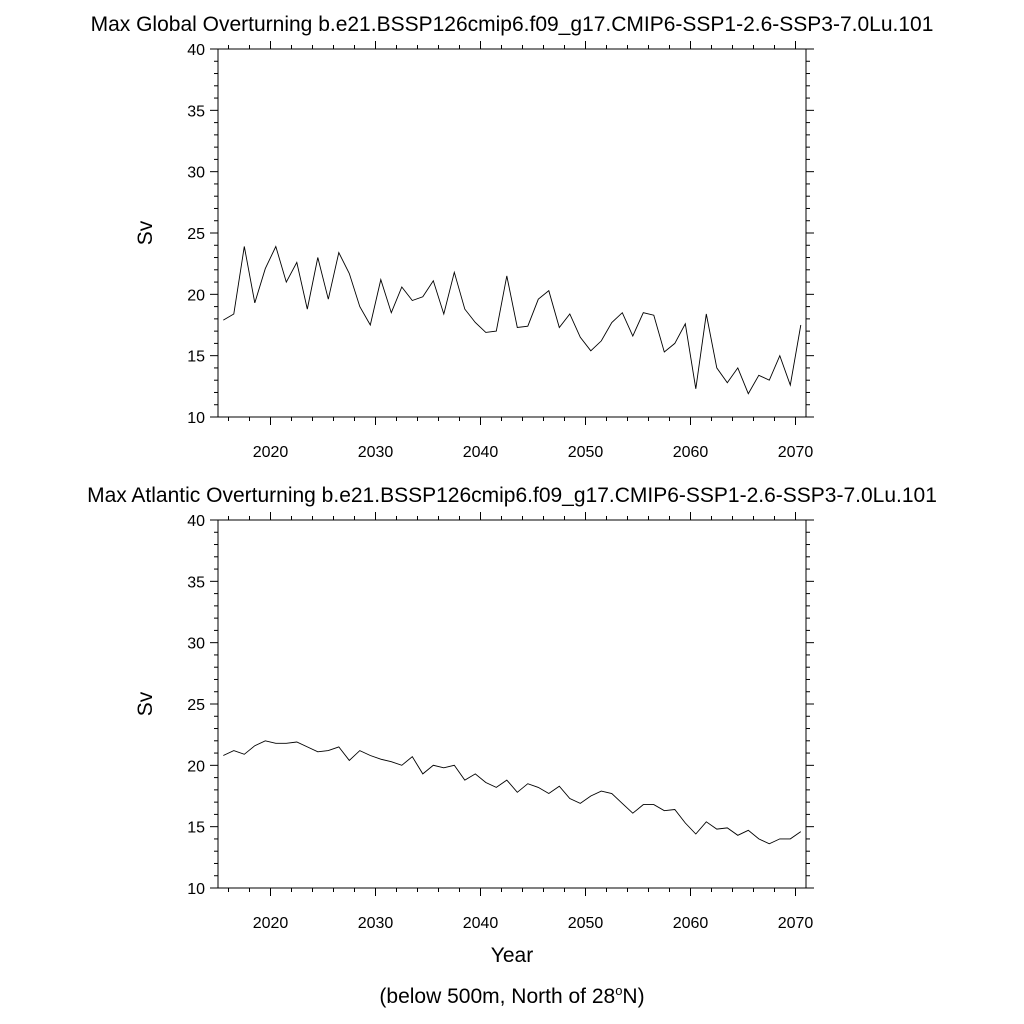 The height and width of the screenshot is (1024, 1024). Describe the element at coordinates (796, 452) in the screenshot. I see `x-tick-label: 2070` at that location.